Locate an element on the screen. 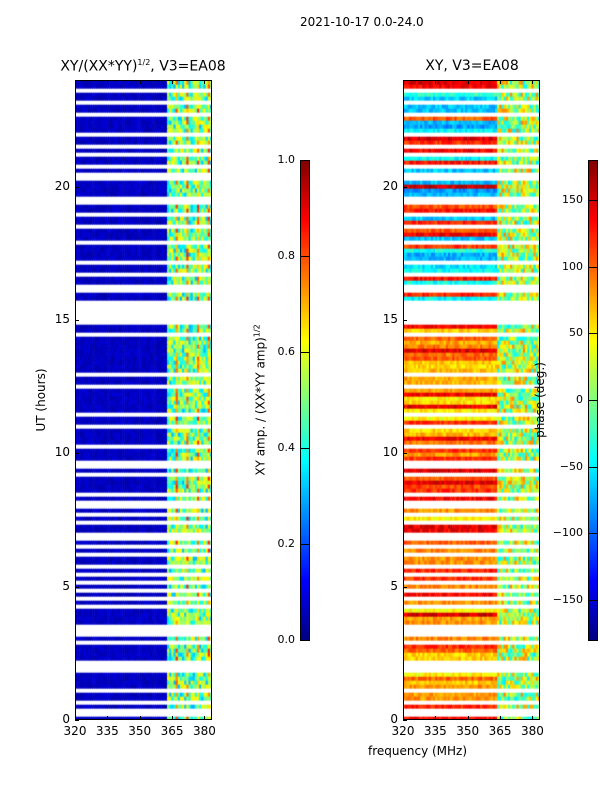 The width and height of the screenshot is (600, 800). amp-ylabel: UT (hours) is located at coordinates (41, 400).